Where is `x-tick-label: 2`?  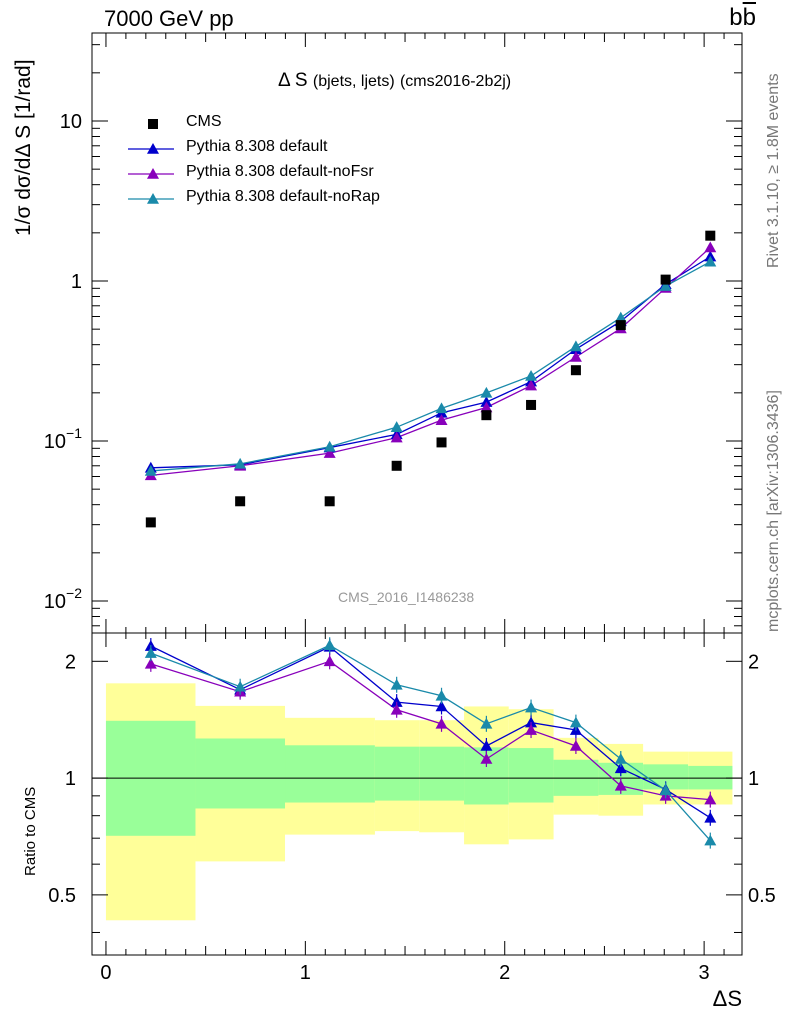
x-tick-label: 2 is located at coordinates (504, 973).